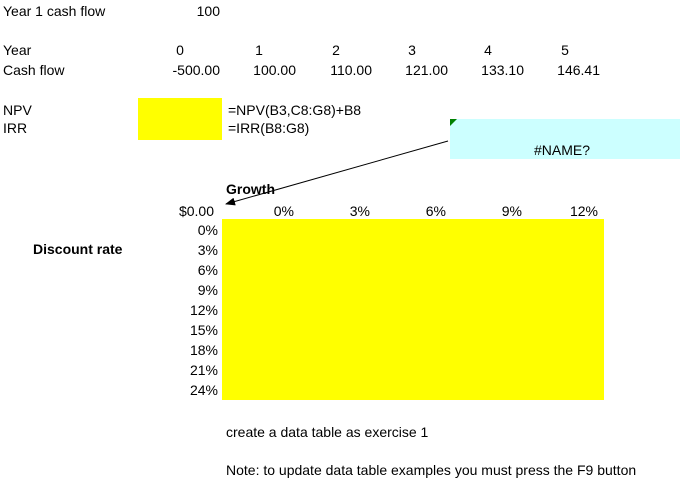 This screenshot has width=690, height=504. Describe the element at coordinates (327, 432) in the screenshot. I see `exercise-note: create a data table as exercise 1` at that location.